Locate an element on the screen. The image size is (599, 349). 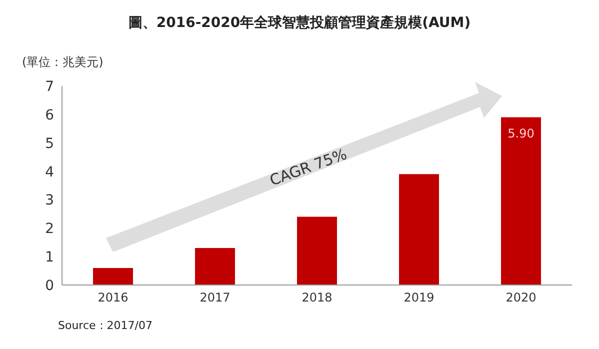
y-tick-label: 4 is located at coordinates (49, 172).